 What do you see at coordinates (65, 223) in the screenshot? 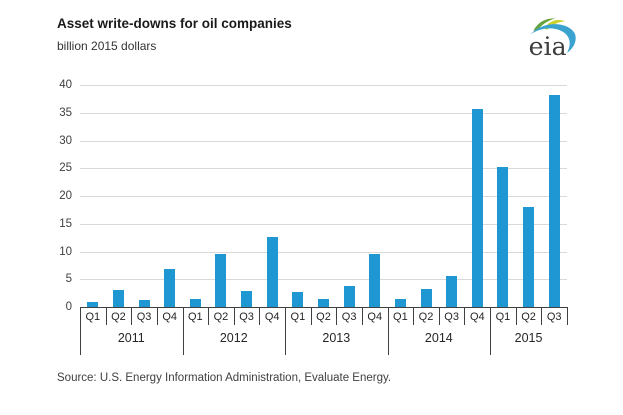
I see `y-axis-tick-label: 15` at bounding box center [65, 223].